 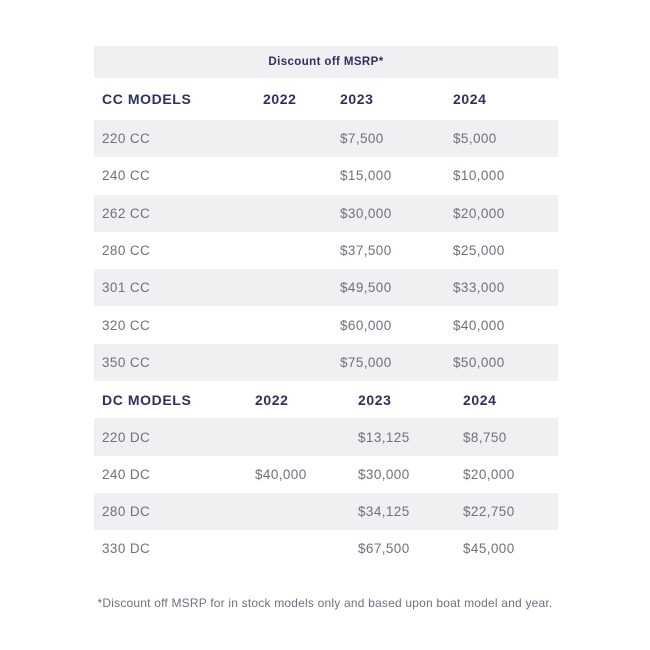 What do you see at coordinates (326, 437) in the screenshot?
I see `table-row: 220 DC $13,125 $8,750` at bounding box center [326, 437].